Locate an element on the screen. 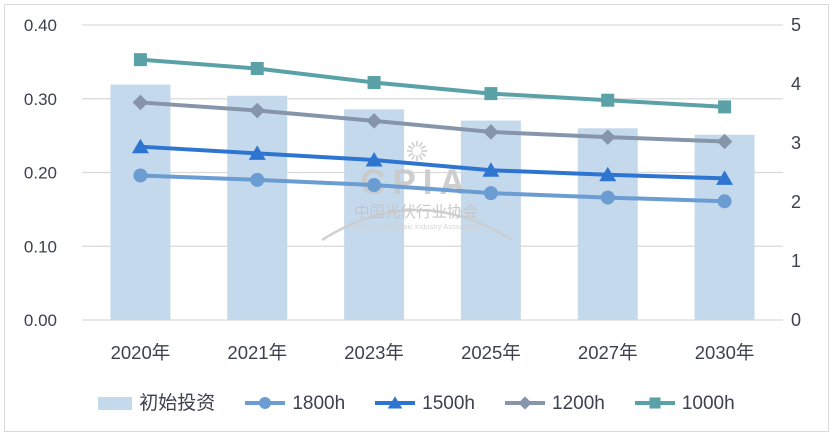  legend-item-1000h: 1000h is located at coordinates (684, 403).